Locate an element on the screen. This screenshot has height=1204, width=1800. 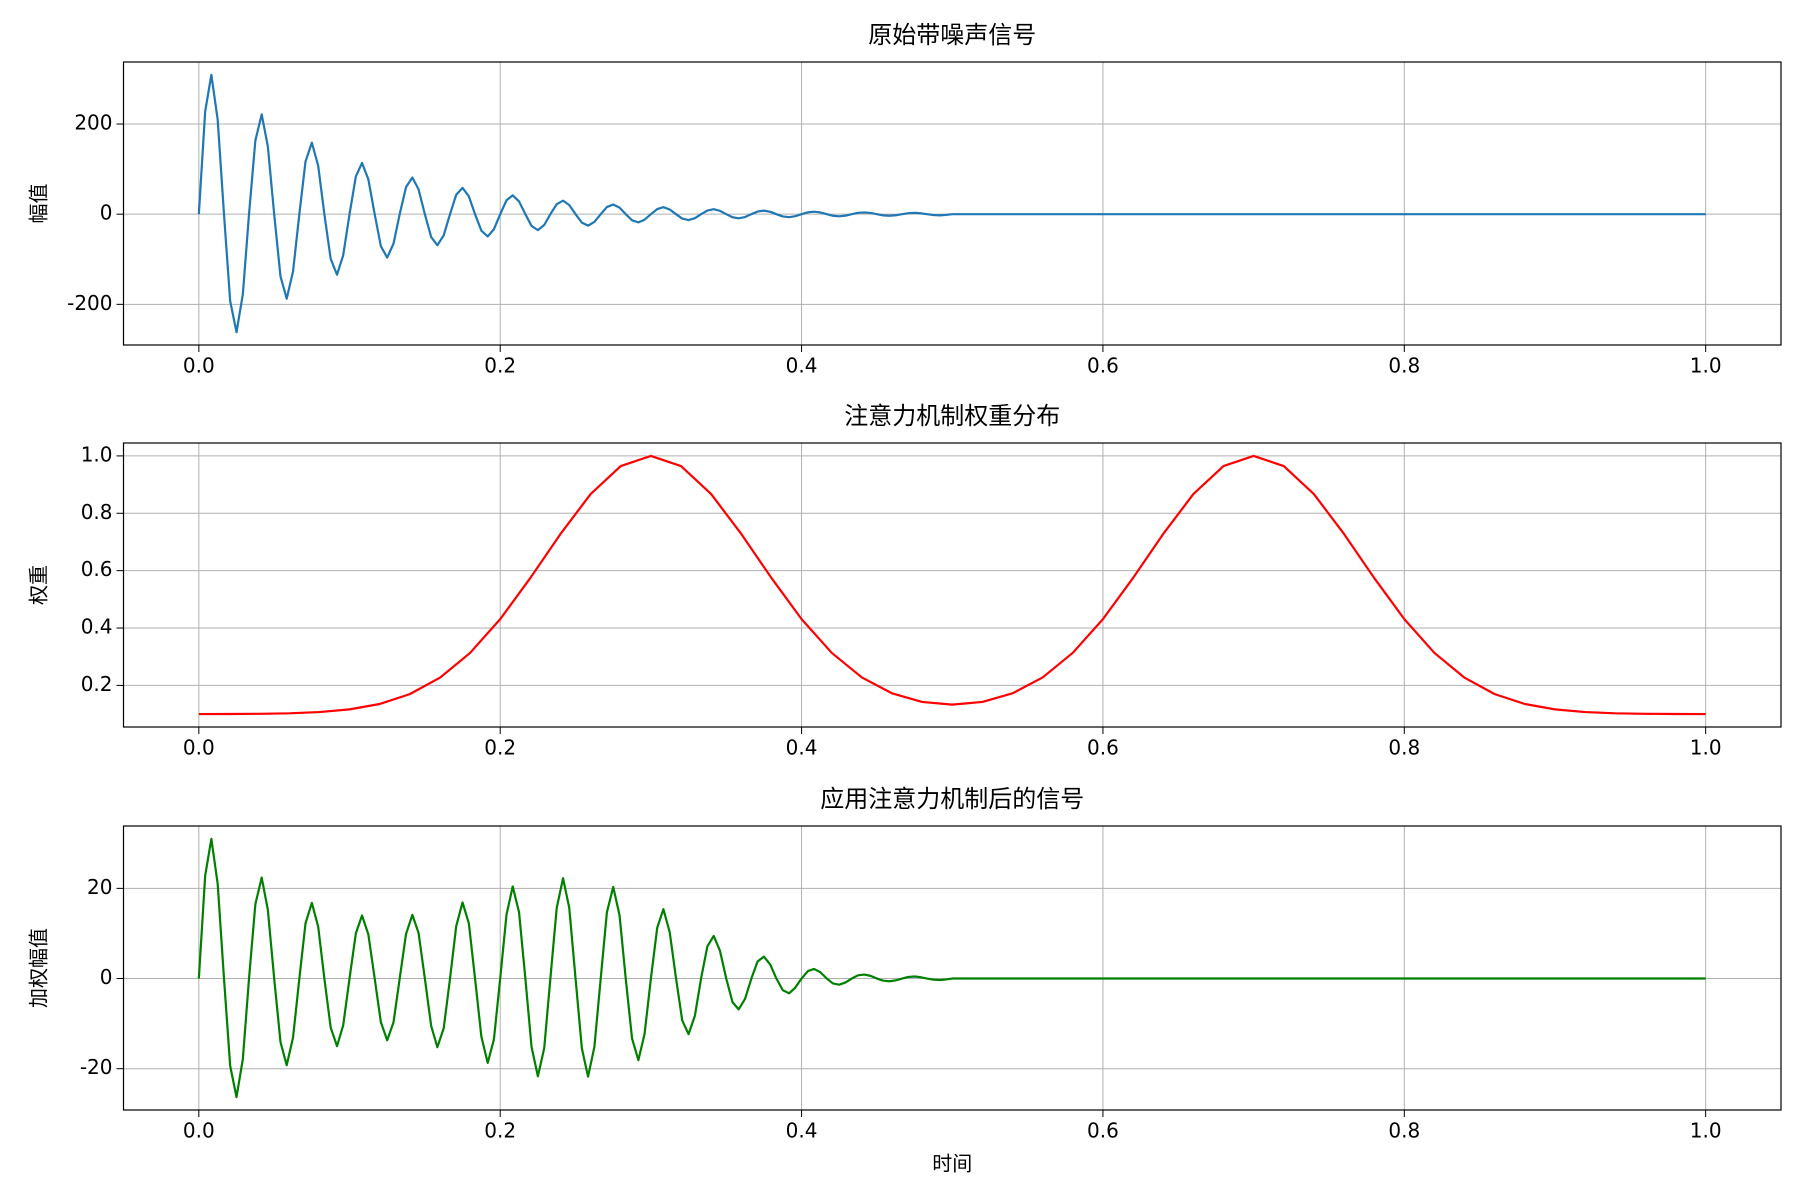
x-axis-label: 时间 is located at coordinates (952, 1164).